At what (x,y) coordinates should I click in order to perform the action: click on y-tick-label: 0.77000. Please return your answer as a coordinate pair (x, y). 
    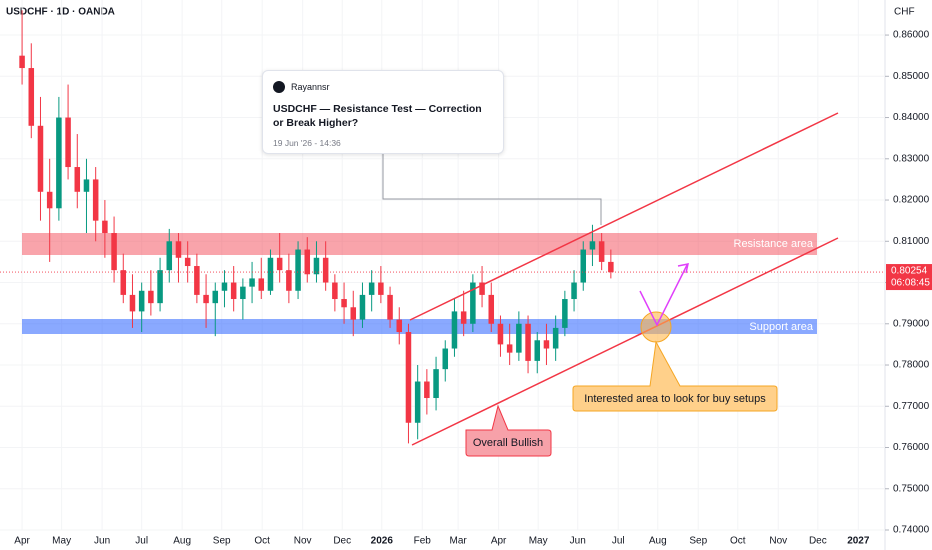
    Looking at the image, I should click on (911, 406).